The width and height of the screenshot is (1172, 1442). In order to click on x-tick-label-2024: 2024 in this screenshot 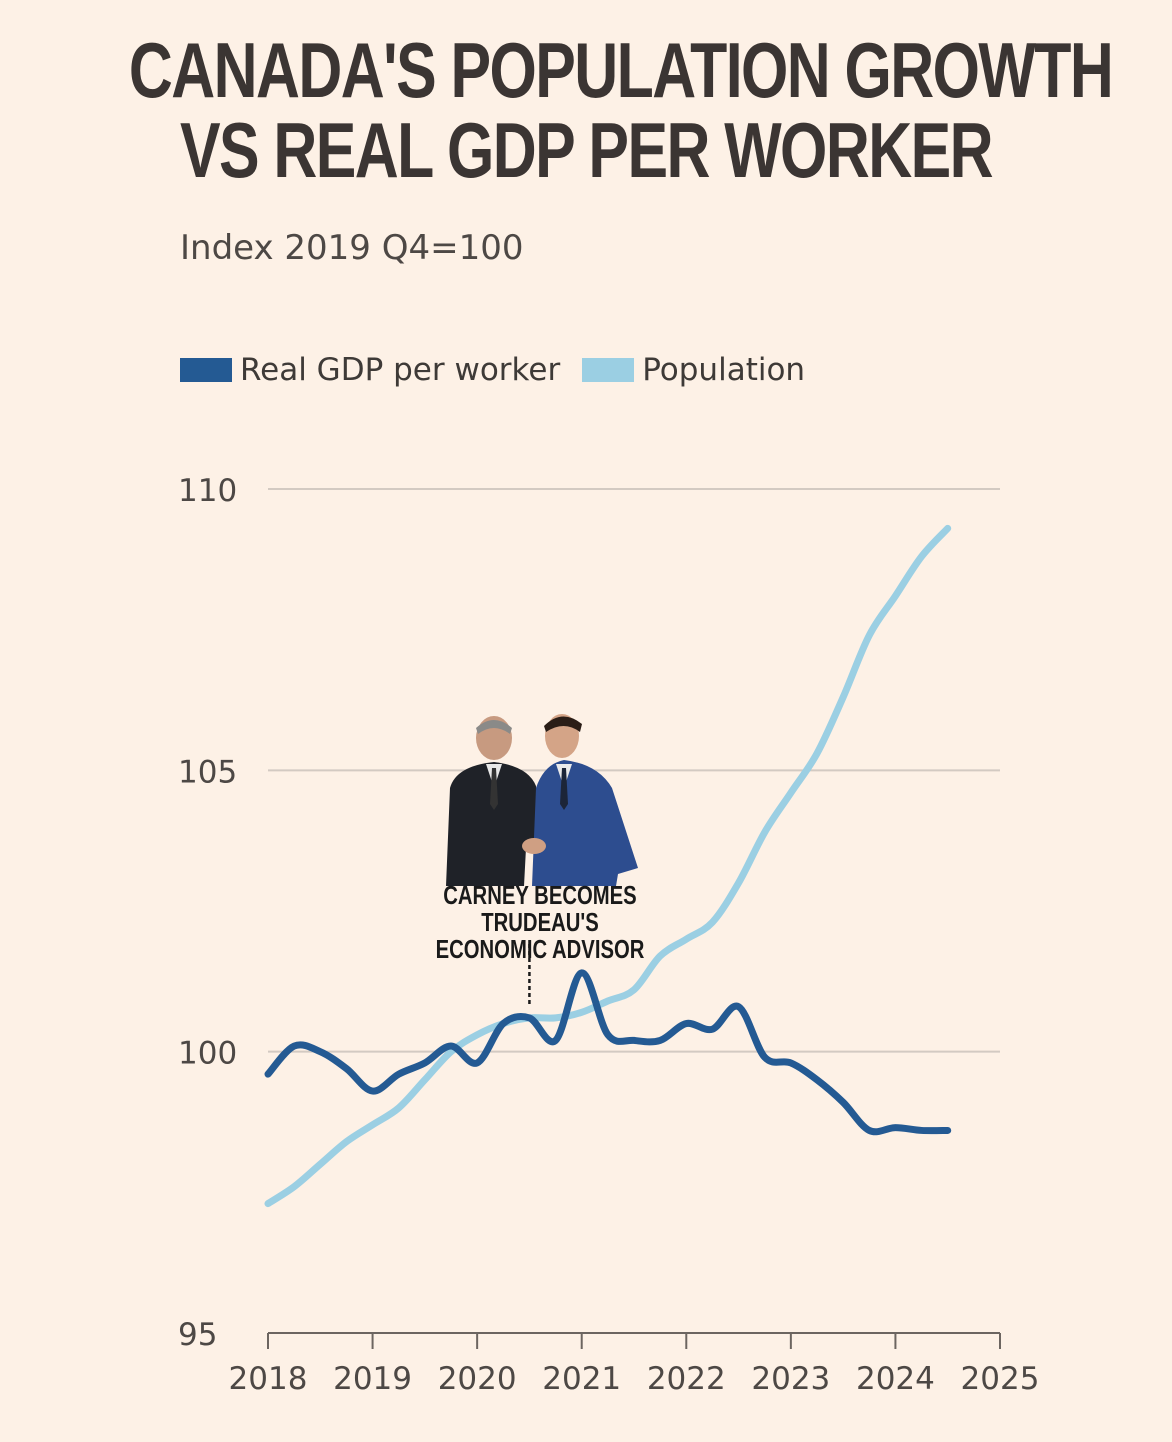, I will do `click(895, 1379)`.